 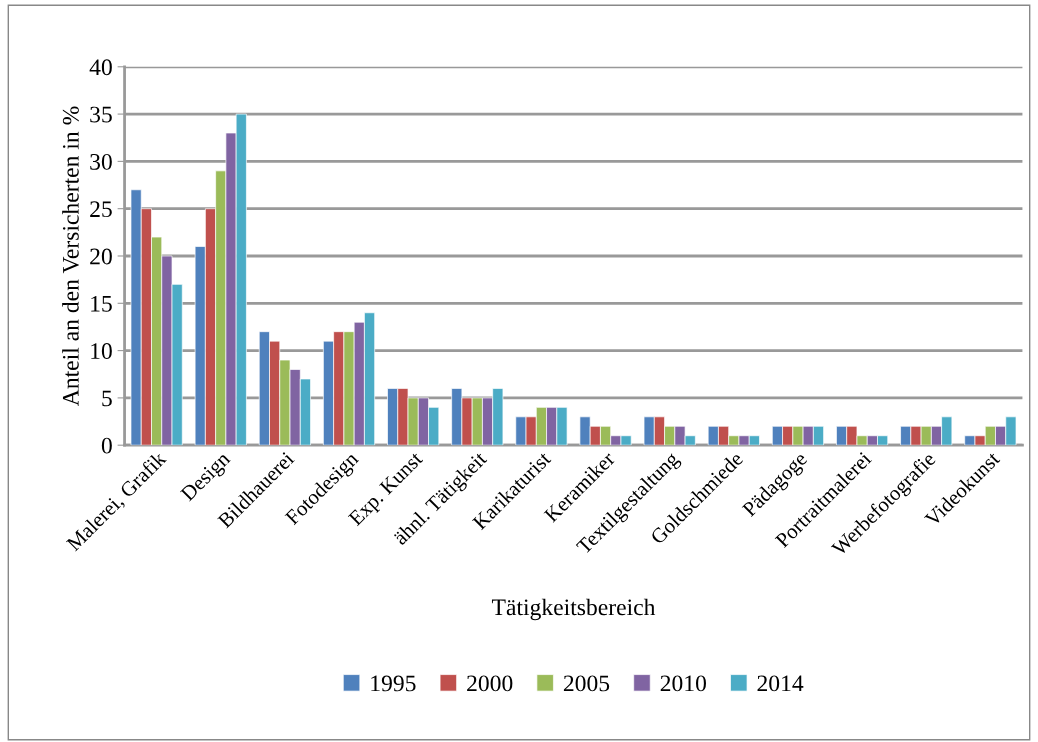 I want to click on legend-label: 2005, so click(x=586, y=683).